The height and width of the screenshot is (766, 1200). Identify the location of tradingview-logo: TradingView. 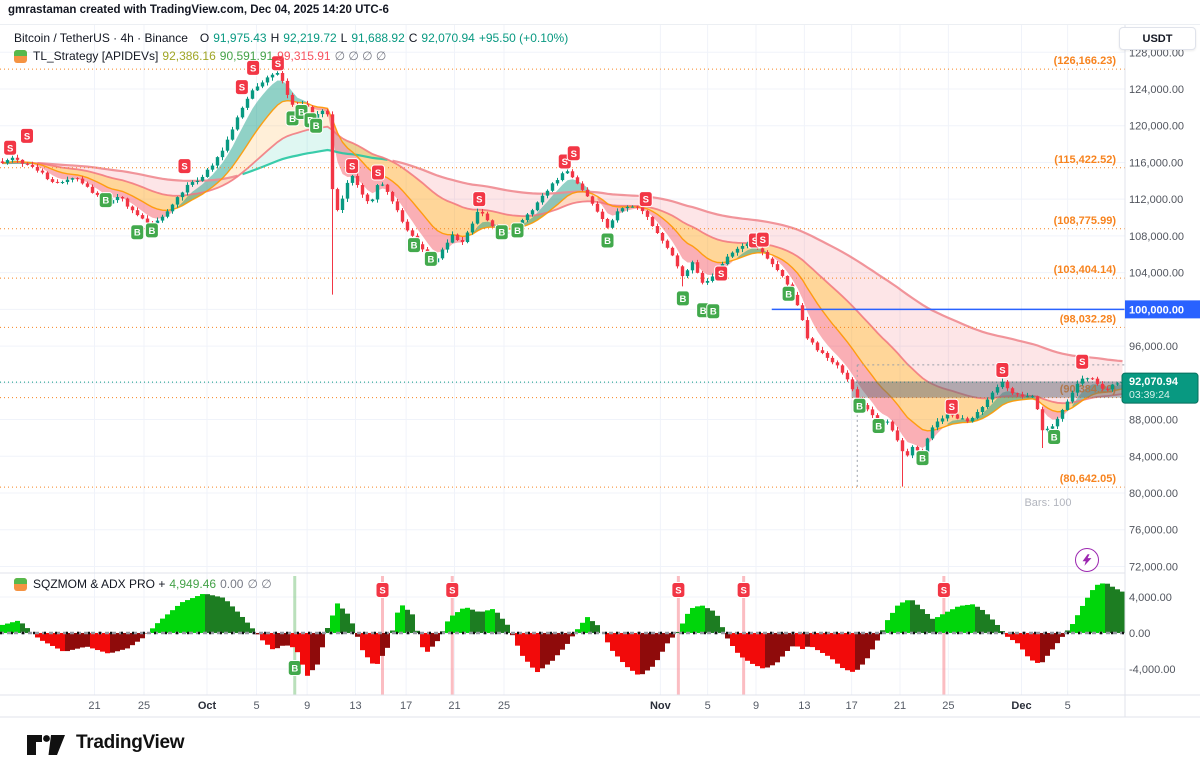
(105, 743).